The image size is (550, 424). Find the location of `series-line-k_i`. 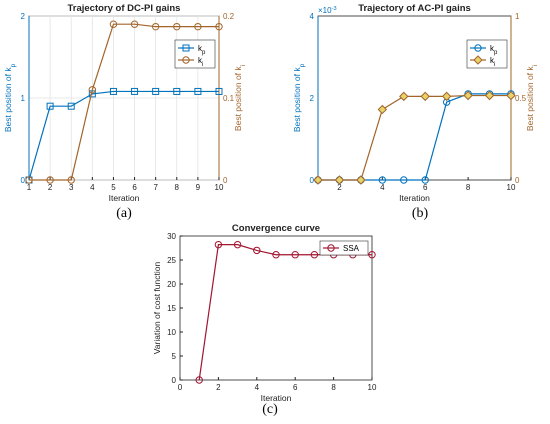

series-line-k_i is located at coordinates (414, 137).